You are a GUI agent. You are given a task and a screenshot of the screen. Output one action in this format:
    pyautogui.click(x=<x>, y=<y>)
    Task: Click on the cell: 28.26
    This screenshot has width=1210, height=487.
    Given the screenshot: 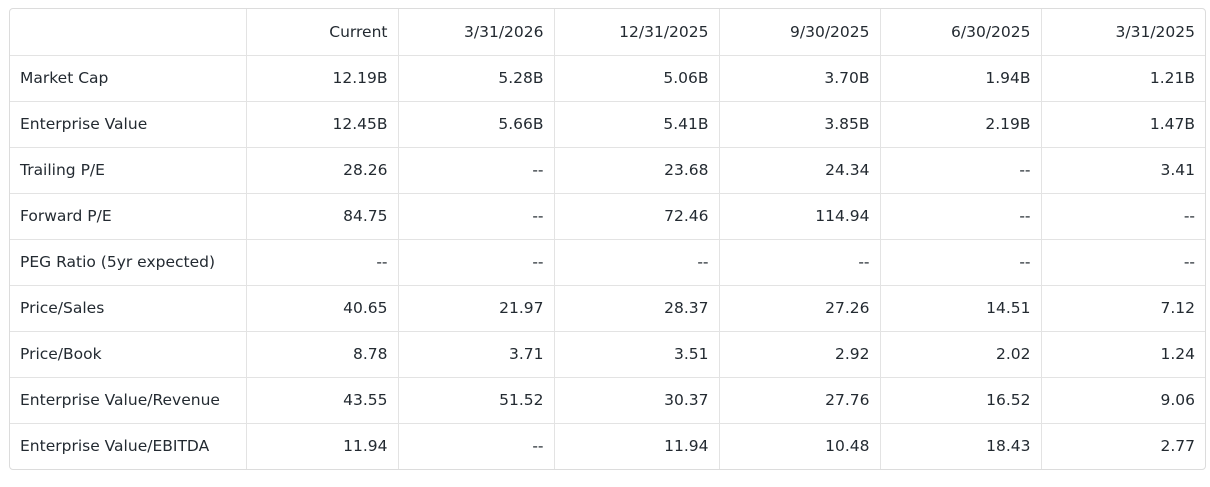 What is the action you would take?
    pyautogui.click(x=322, y=170)
    